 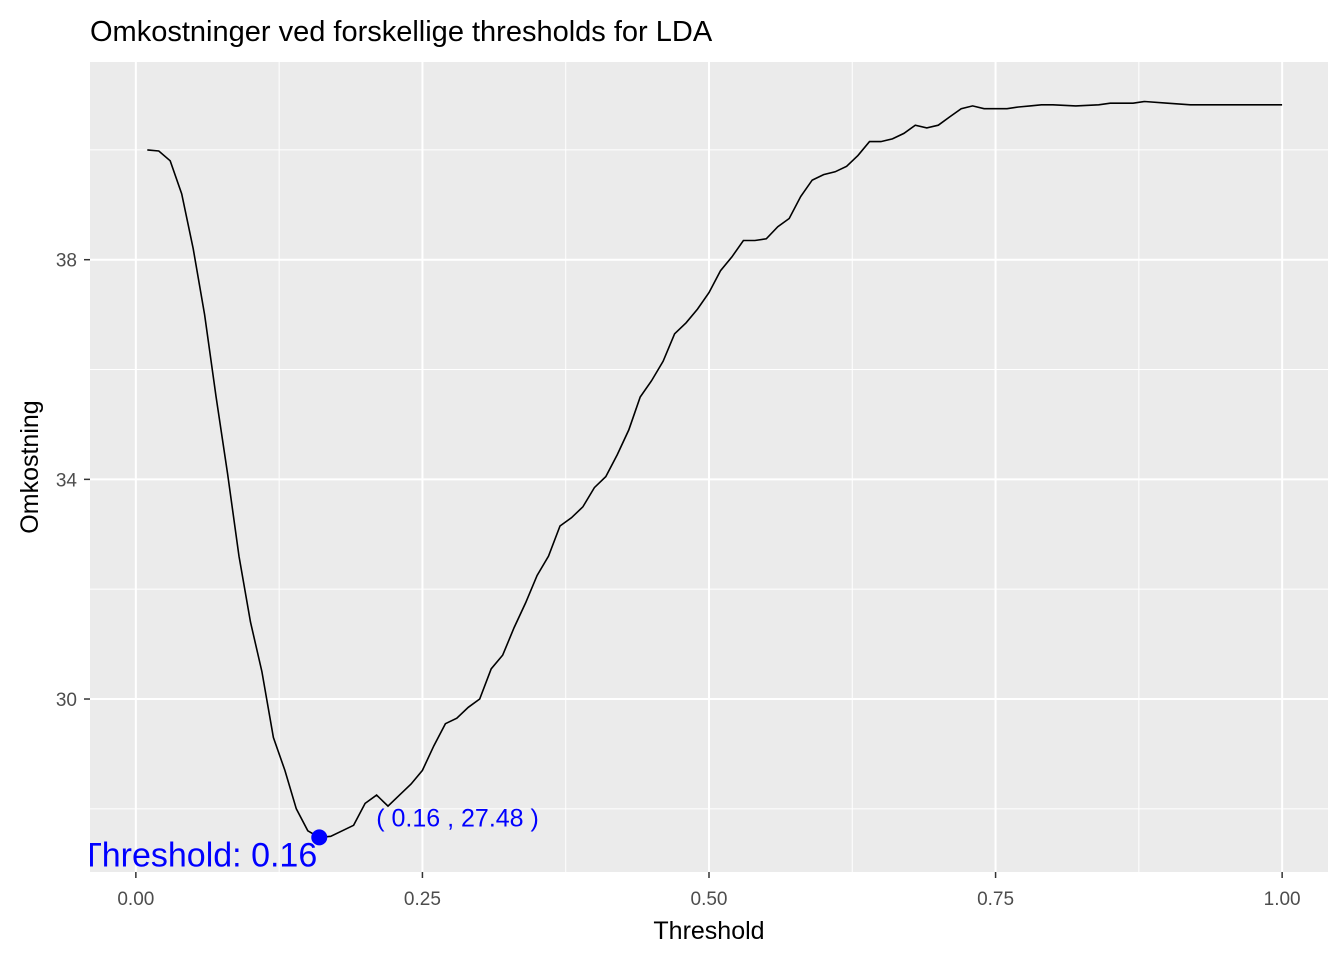 I want to click on y-tick-label: 38, so click(x=66, y=261).